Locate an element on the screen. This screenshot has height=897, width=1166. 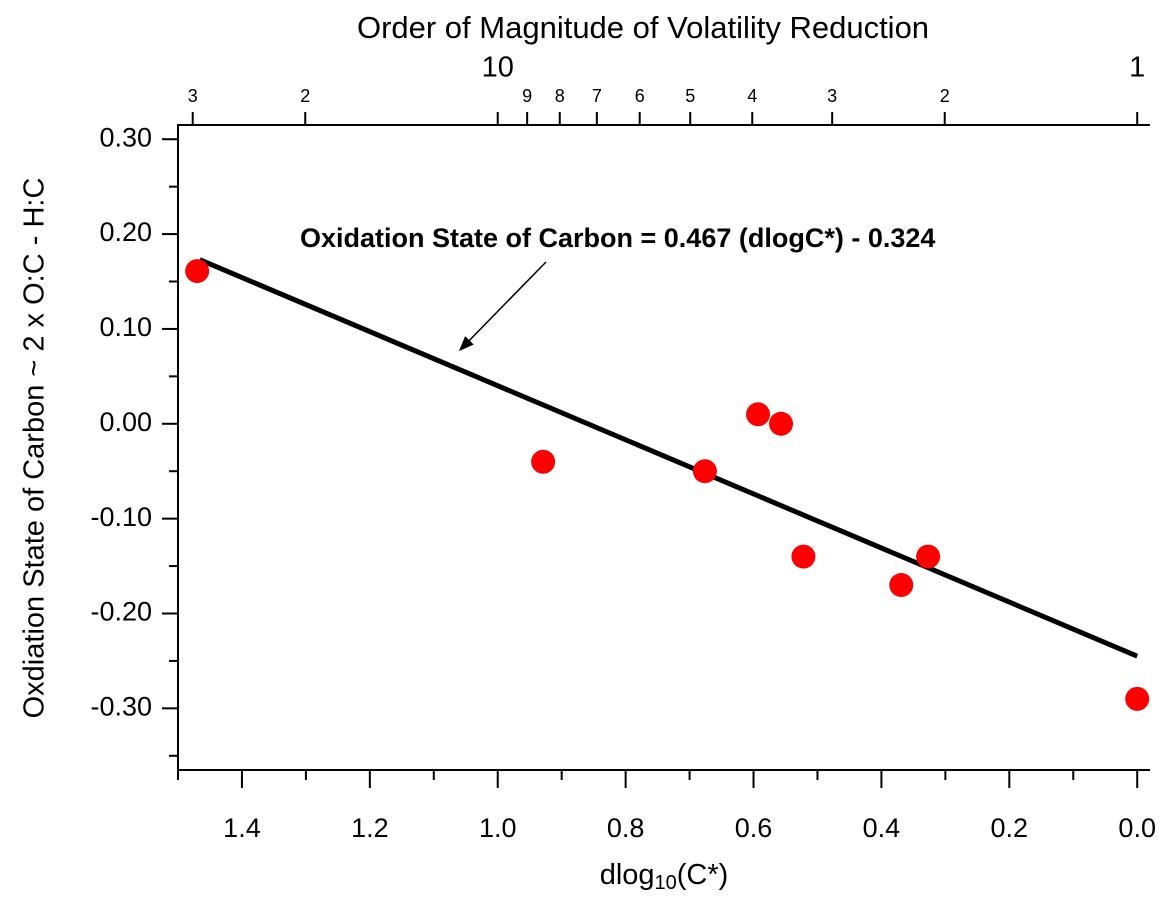
x-tick-label: 0.8 is located at coordinates (626, 828).